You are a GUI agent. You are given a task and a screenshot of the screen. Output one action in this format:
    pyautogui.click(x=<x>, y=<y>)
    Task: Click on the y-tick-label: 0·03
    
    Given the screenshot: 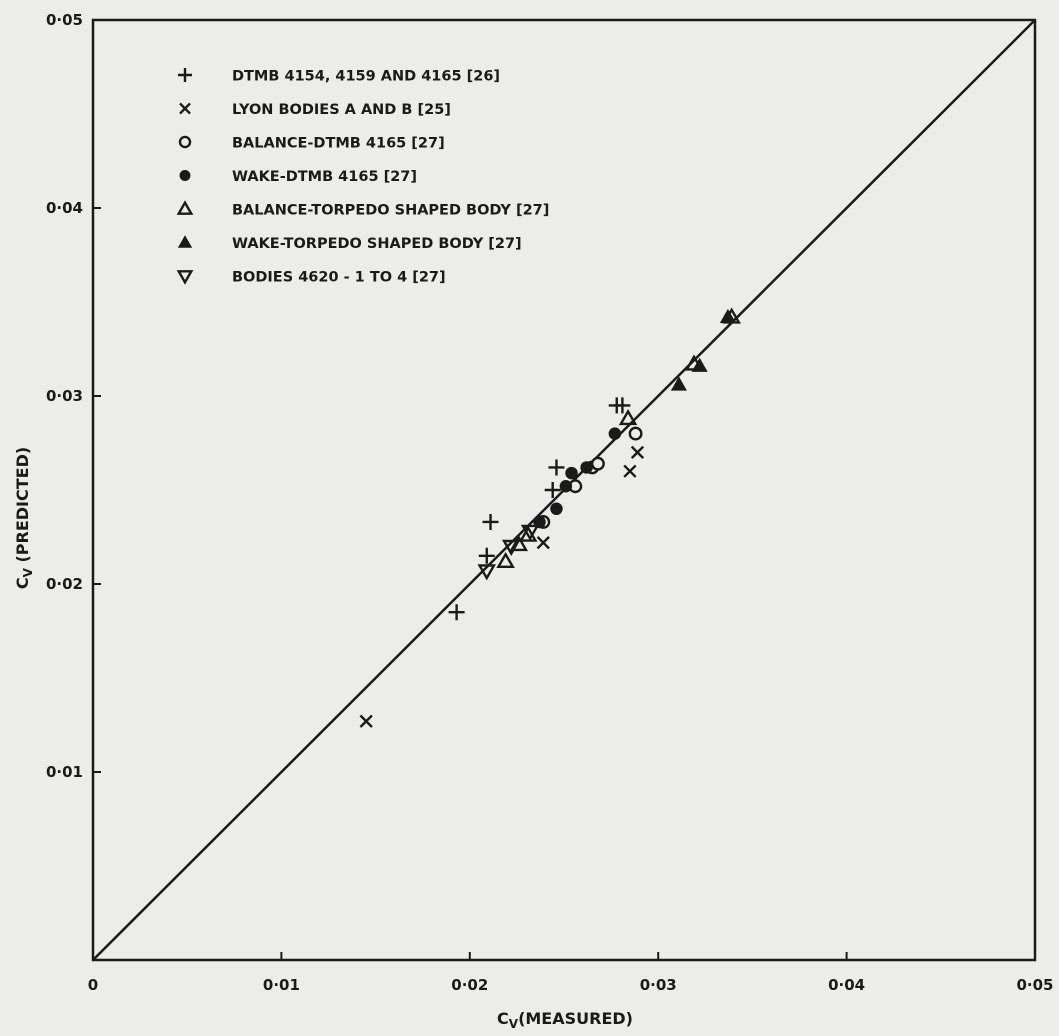 What is the action you would take?
    pyautogui.click(x=64, y=396)
    